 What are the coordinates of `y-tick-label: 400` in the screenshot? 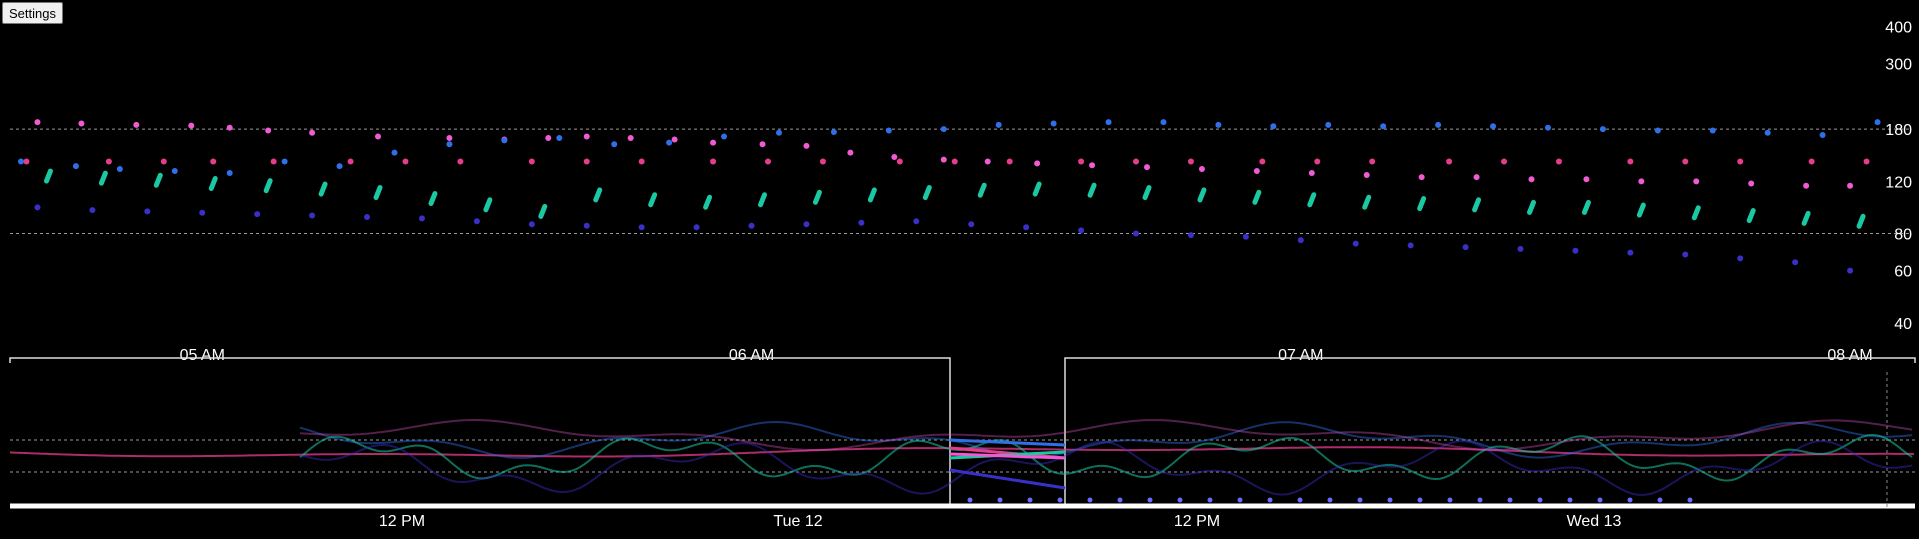 It's located at (1898, 27).